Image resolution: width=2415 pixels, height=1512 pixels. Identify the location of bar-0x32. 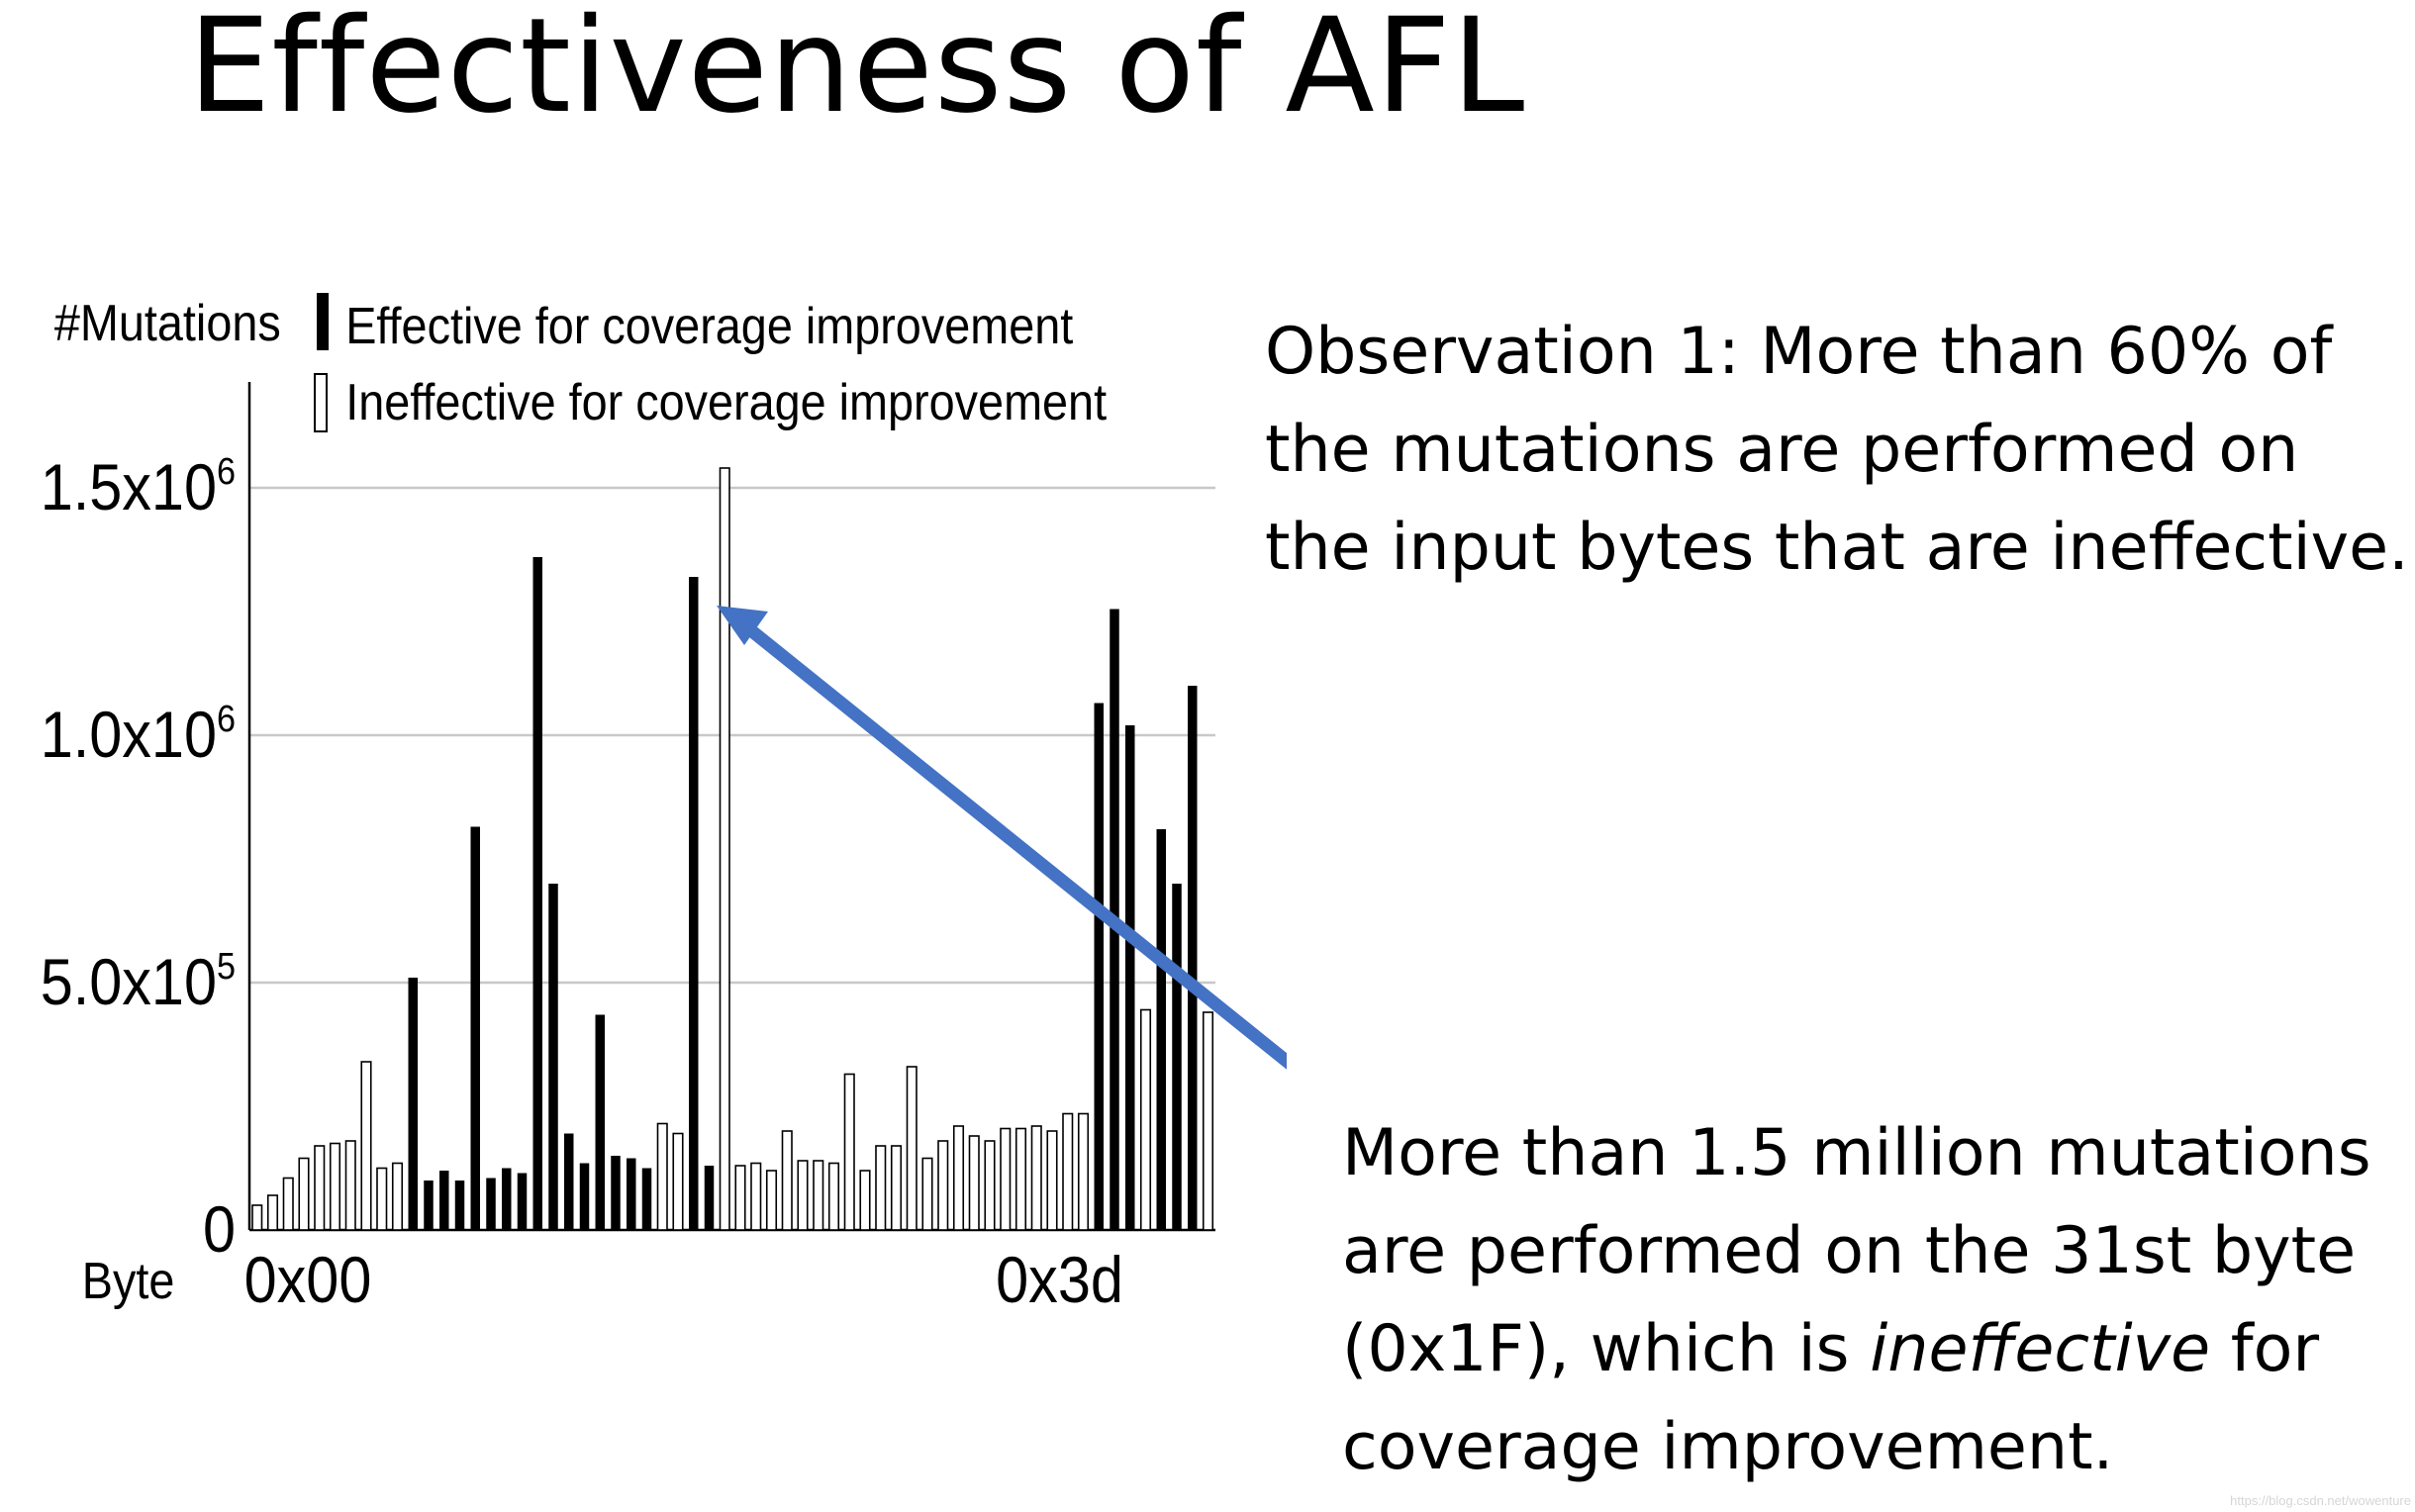
(1036, 1178).